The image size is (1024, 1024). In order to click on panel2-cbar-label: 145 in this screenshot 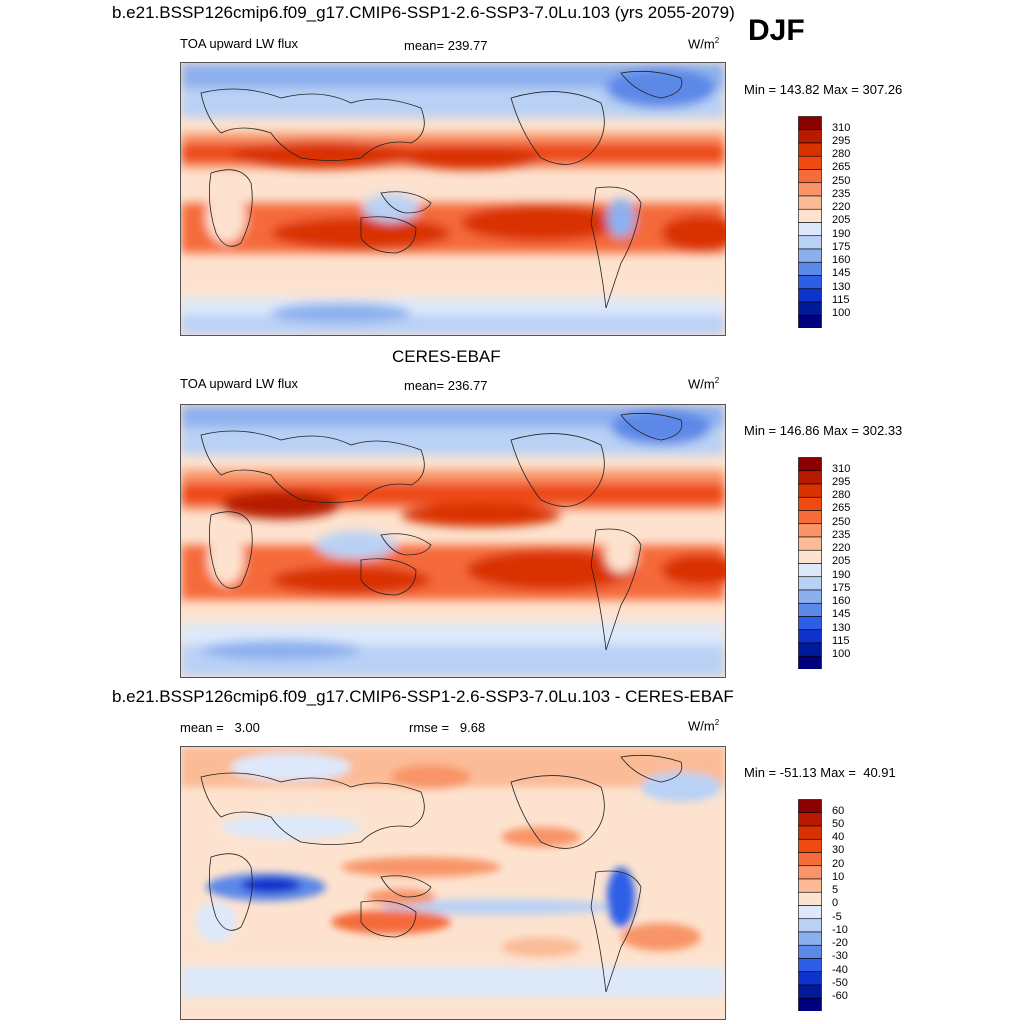, I will do `click(841, 614)`.